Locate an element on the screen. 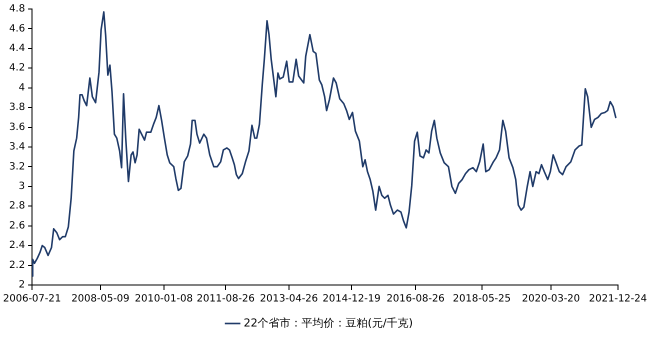  y-tick-label: 2.6 is located at coordinates (17, 226).